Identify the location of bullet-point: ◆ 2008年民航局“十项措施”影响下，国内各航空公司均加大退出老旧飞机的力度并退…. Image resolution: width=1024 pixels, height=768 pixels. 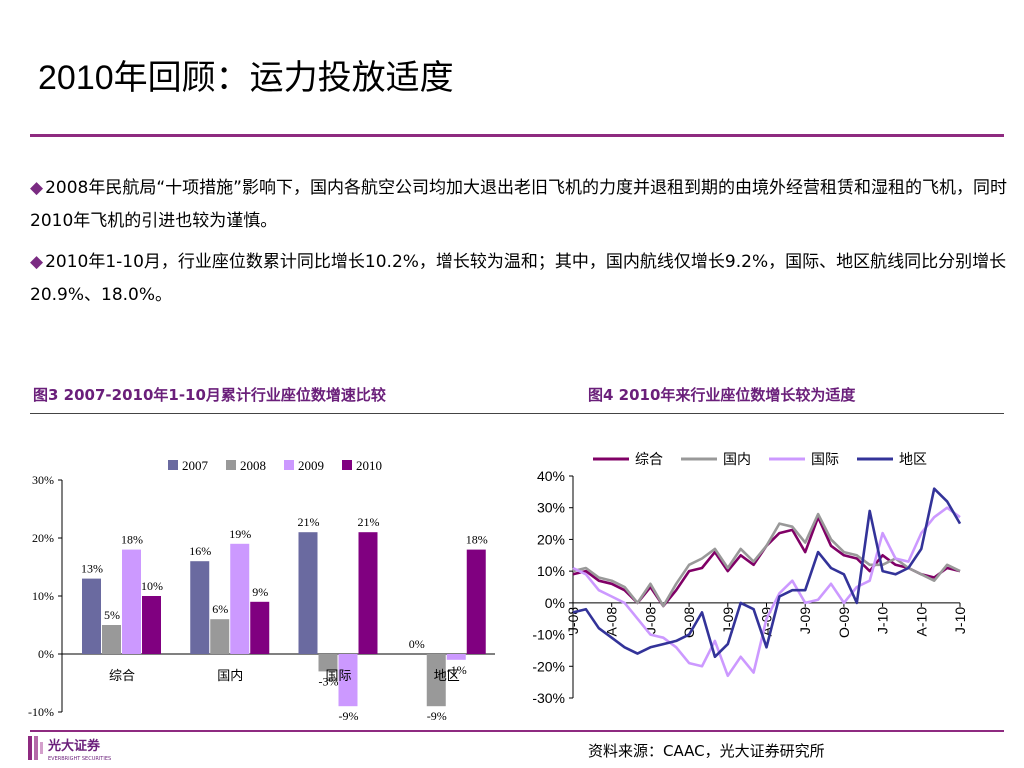
(520, 205).